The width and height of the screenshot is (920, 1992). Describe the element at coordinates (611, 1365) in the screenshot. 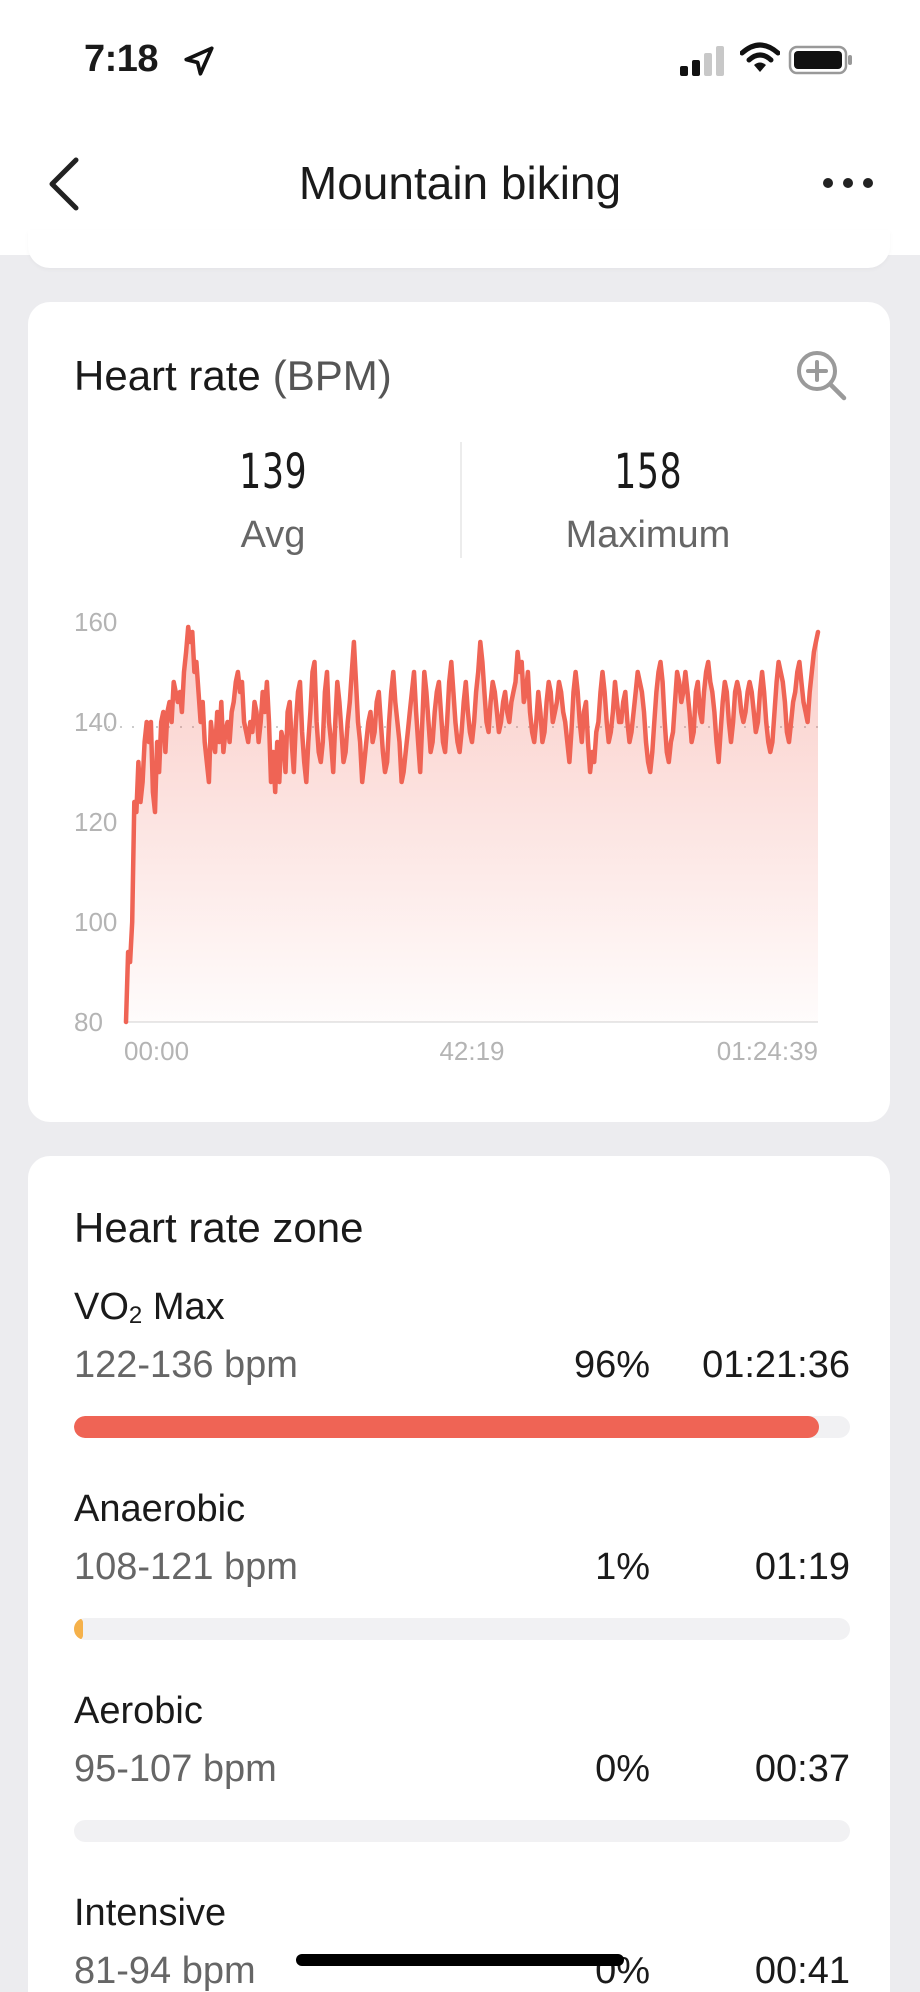

I see `zone-percent: 96%` at that location.